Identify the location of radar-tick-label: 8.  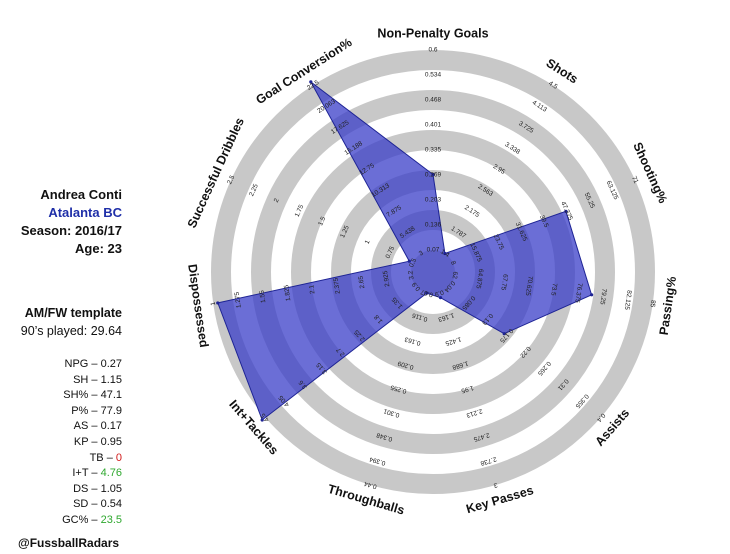
(453, 263).